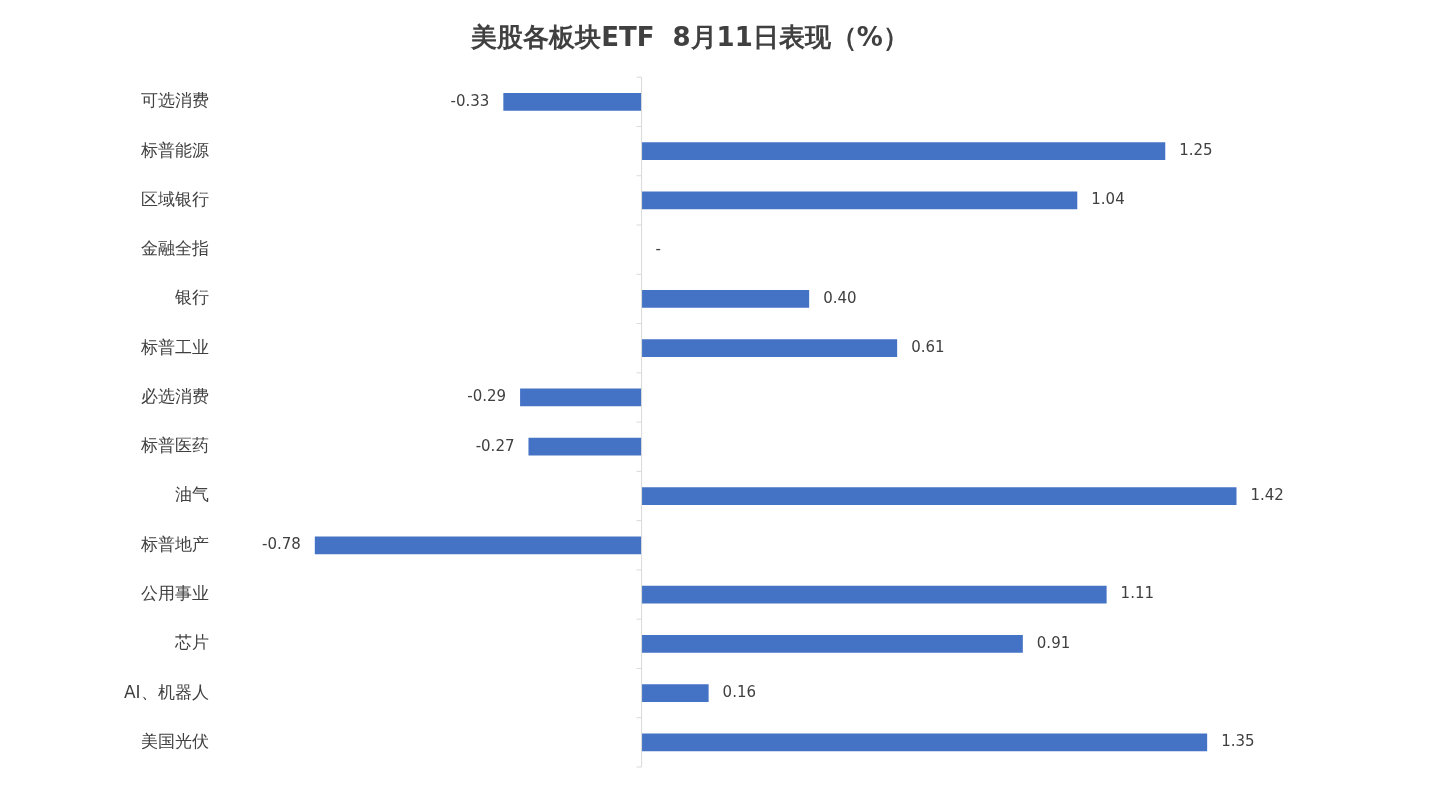 The image size is (1440, 795). I want to click on y-tick-label: 公用事业, so click(174, 592).